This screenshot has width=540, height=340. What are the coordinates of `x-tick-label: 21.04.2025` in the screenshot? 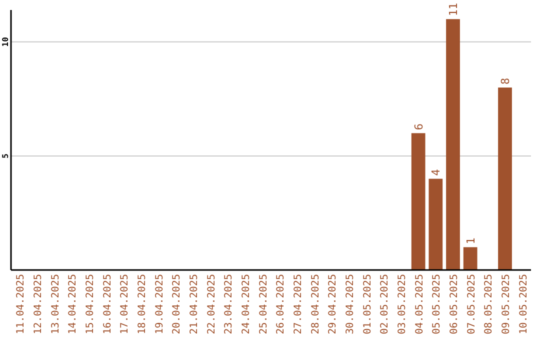 It's located at (194, 304).